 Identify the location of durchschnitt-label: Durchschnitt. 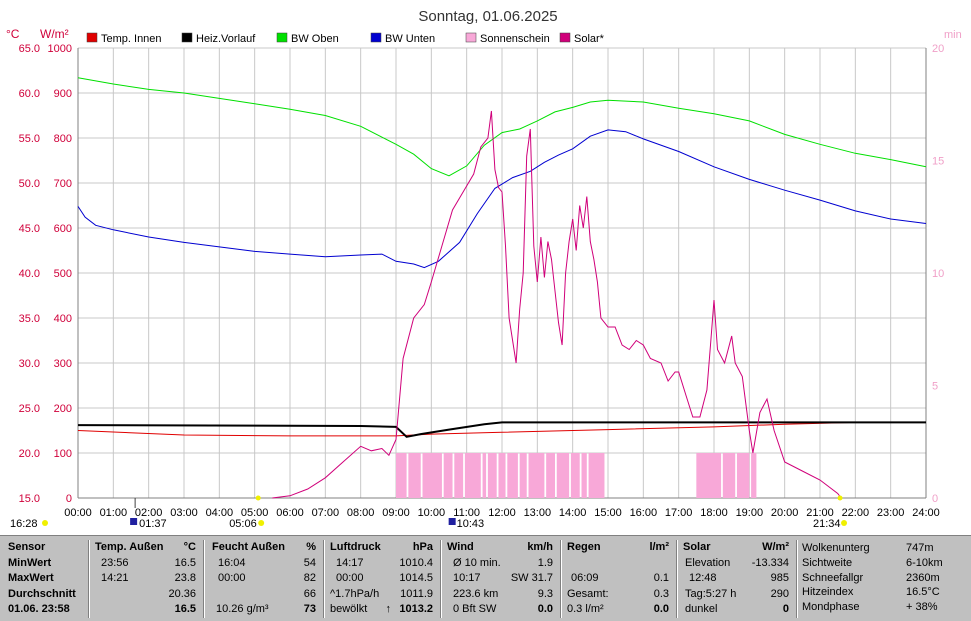
(42, 593).